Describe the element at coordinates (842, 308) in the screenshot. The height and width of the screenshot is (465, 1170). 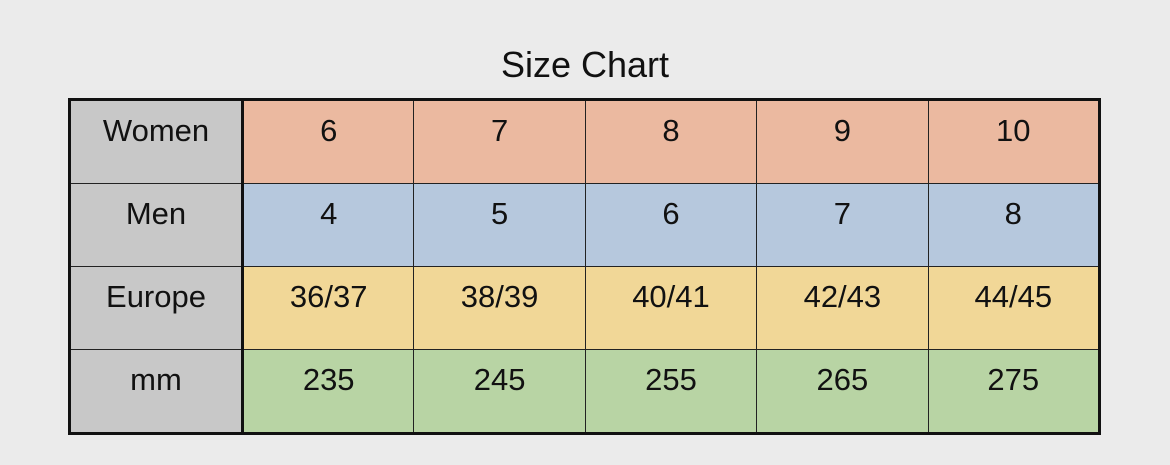
I see `cell: 42/43` at that location.